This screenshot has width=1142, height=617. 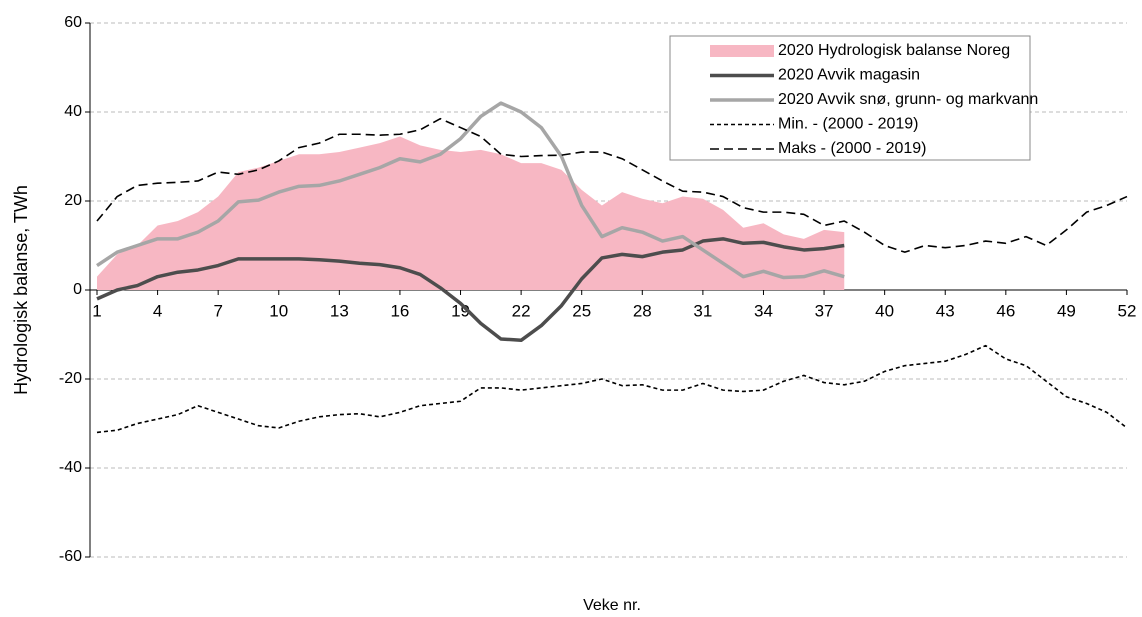 I want to click on x-tick-label: 46, so click(x=1005, y=310).